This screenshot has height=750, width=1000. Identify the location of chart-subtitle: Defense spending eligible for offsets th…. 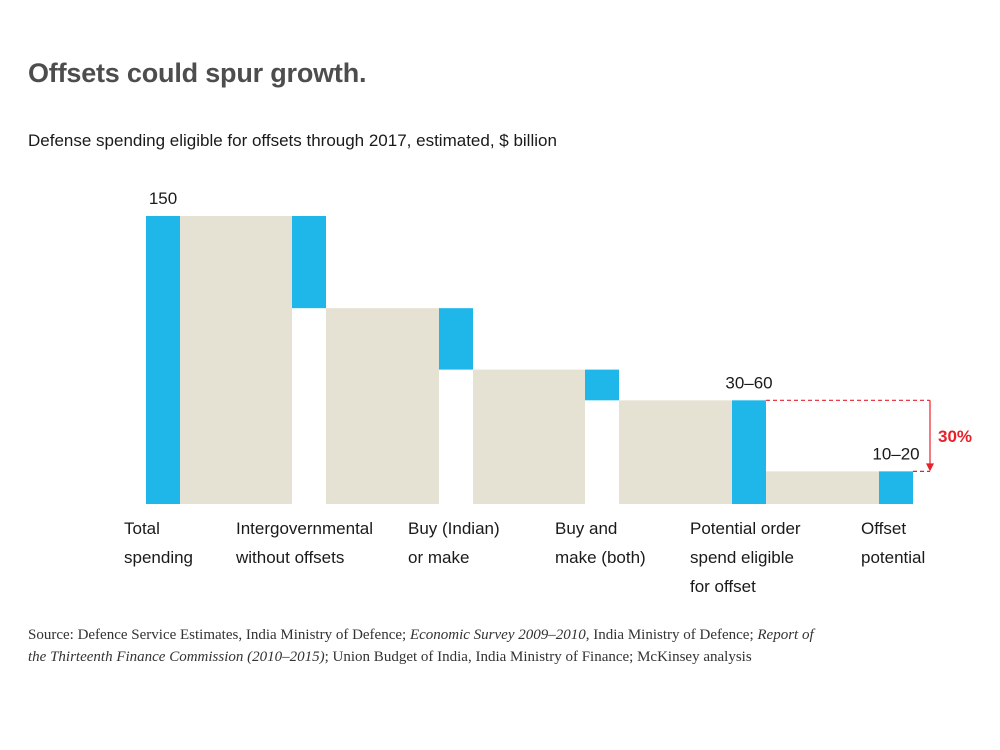
(292, 140).